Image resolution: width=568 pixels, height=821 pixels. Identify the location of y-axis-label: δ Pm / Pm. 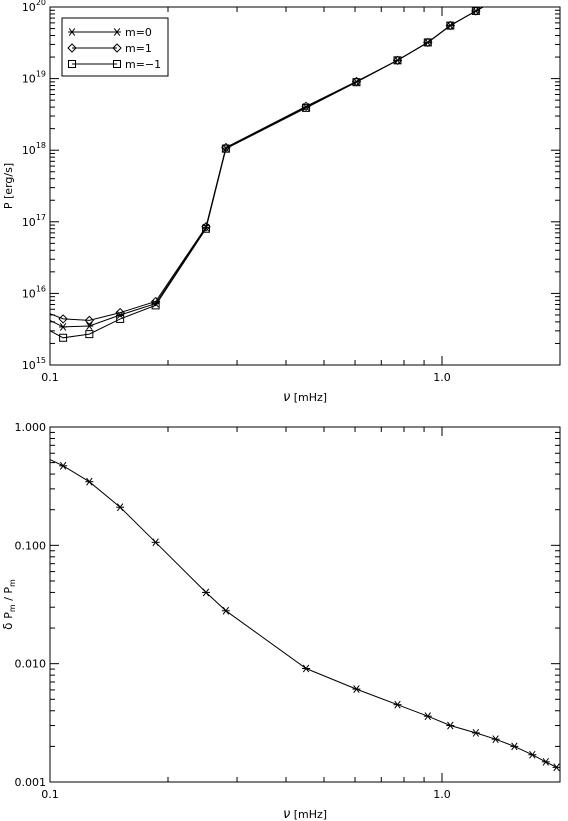
(9, 604).